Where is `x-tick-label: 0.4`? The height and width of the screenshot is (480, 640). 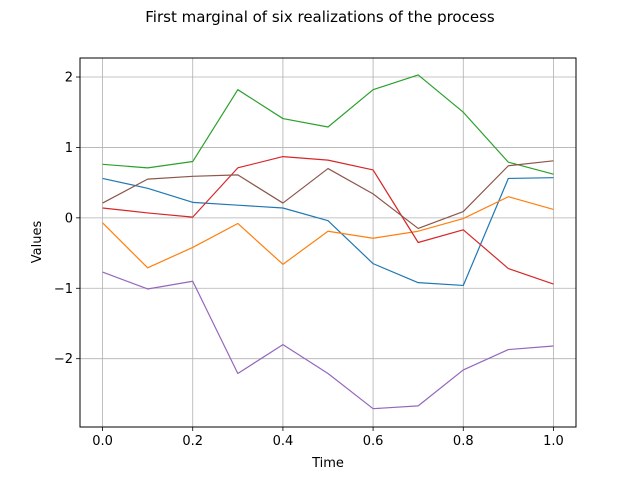
x-tick-label: 0.4 is located at coordinates (283, 441).